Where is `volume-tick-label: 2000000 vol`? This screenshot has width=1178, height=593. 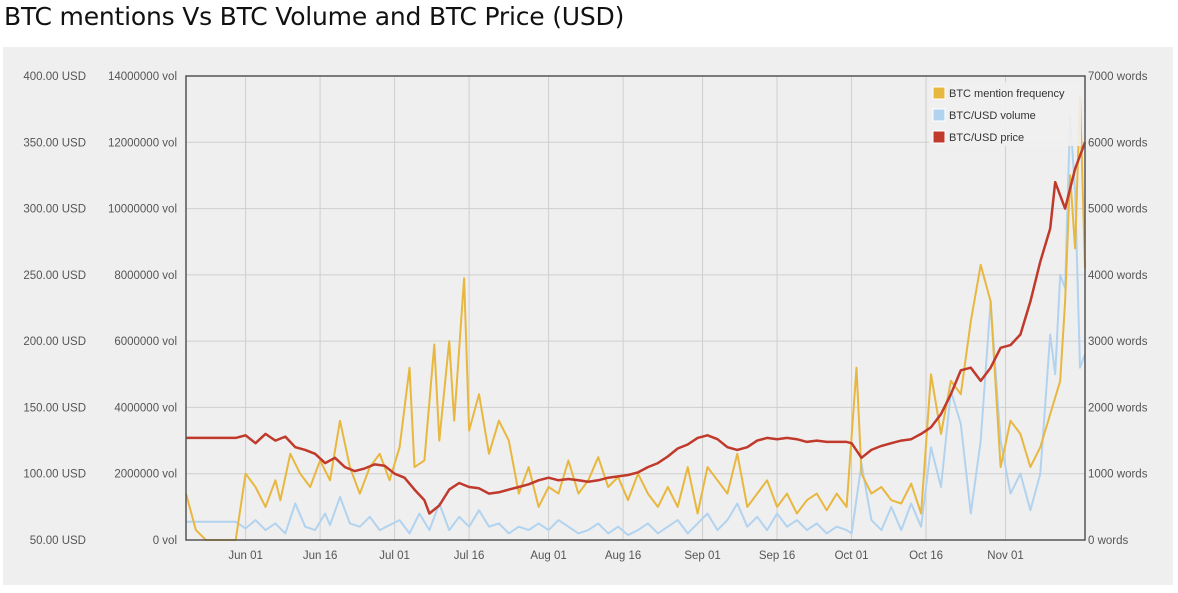 volume-tick-label: 2000000 vol is located at coordinates (145, 475).